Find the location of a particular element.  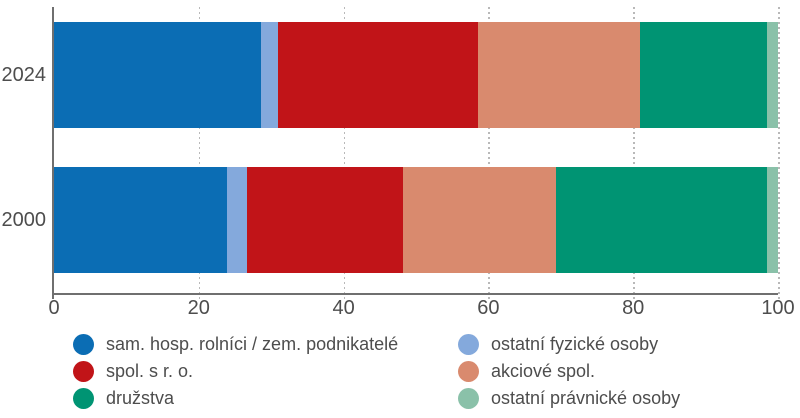

legend-item: spol. s r. o. is located at coordinates (235, 371).